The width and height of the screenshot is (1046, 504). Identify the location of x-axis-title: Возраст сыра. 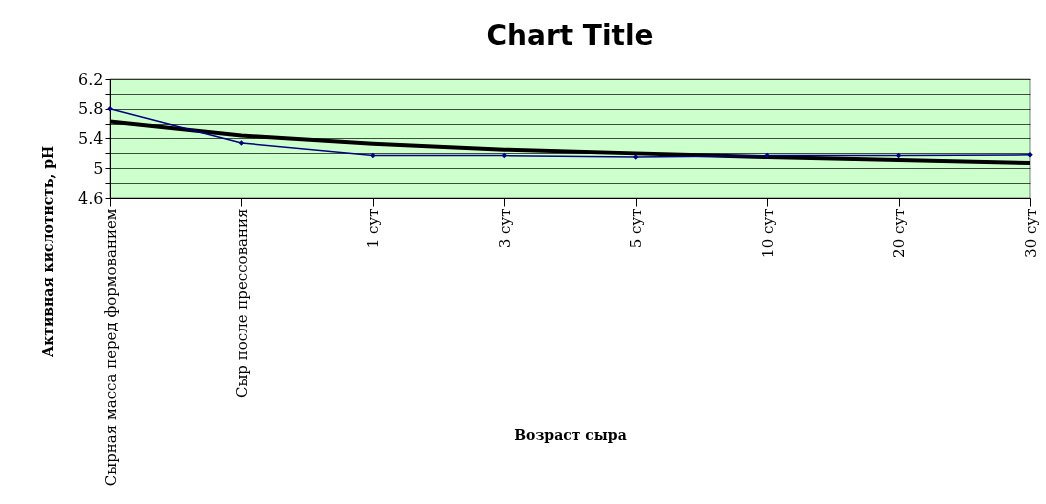
(570, 434).